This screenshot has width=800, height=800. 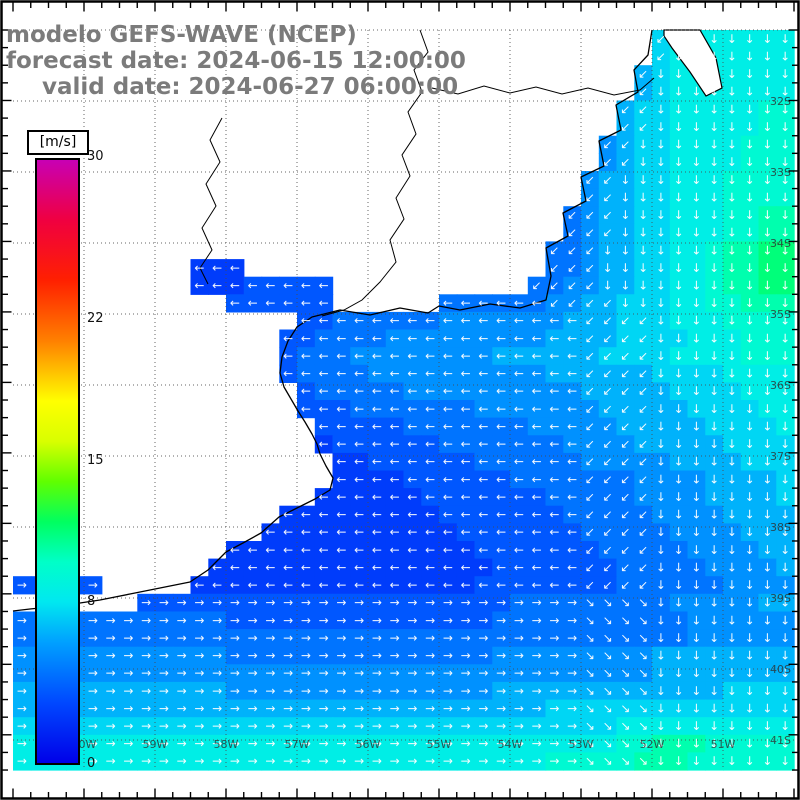 I want to click on longitude-label: 51W, so click(x=723, y=744).